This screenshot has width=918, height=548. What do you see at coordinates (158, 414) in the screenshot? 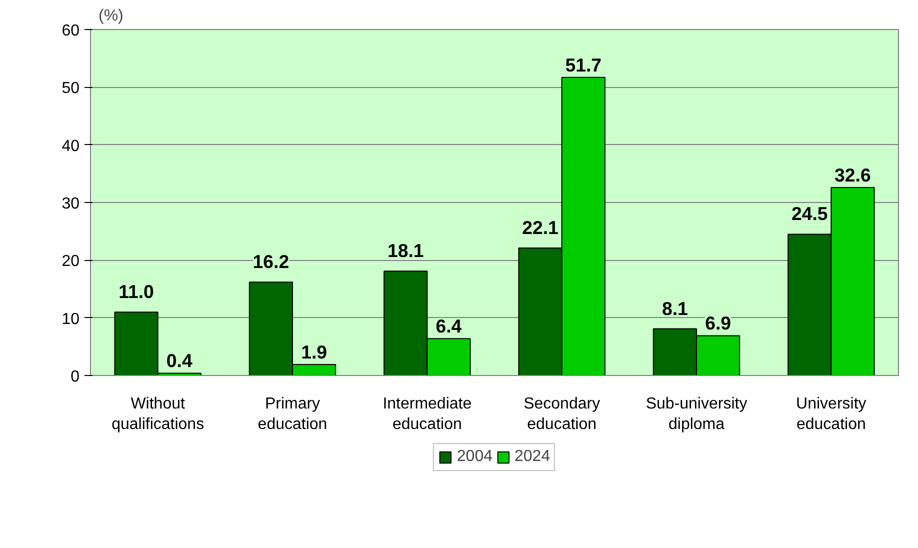
I see `x-tick-label: Without qualifications` at bounding box center [158, 414].